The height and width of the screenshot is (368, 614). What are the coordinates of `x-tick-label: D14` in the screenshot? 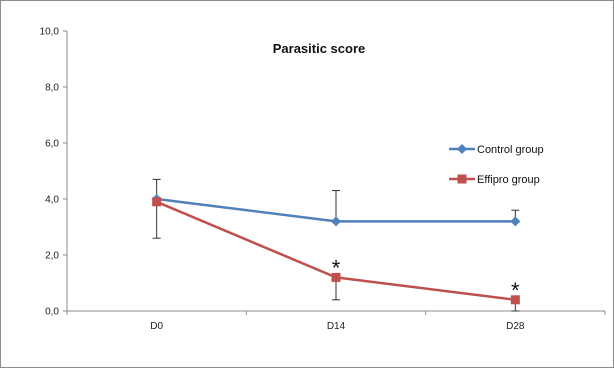 It's located at (336, 326).